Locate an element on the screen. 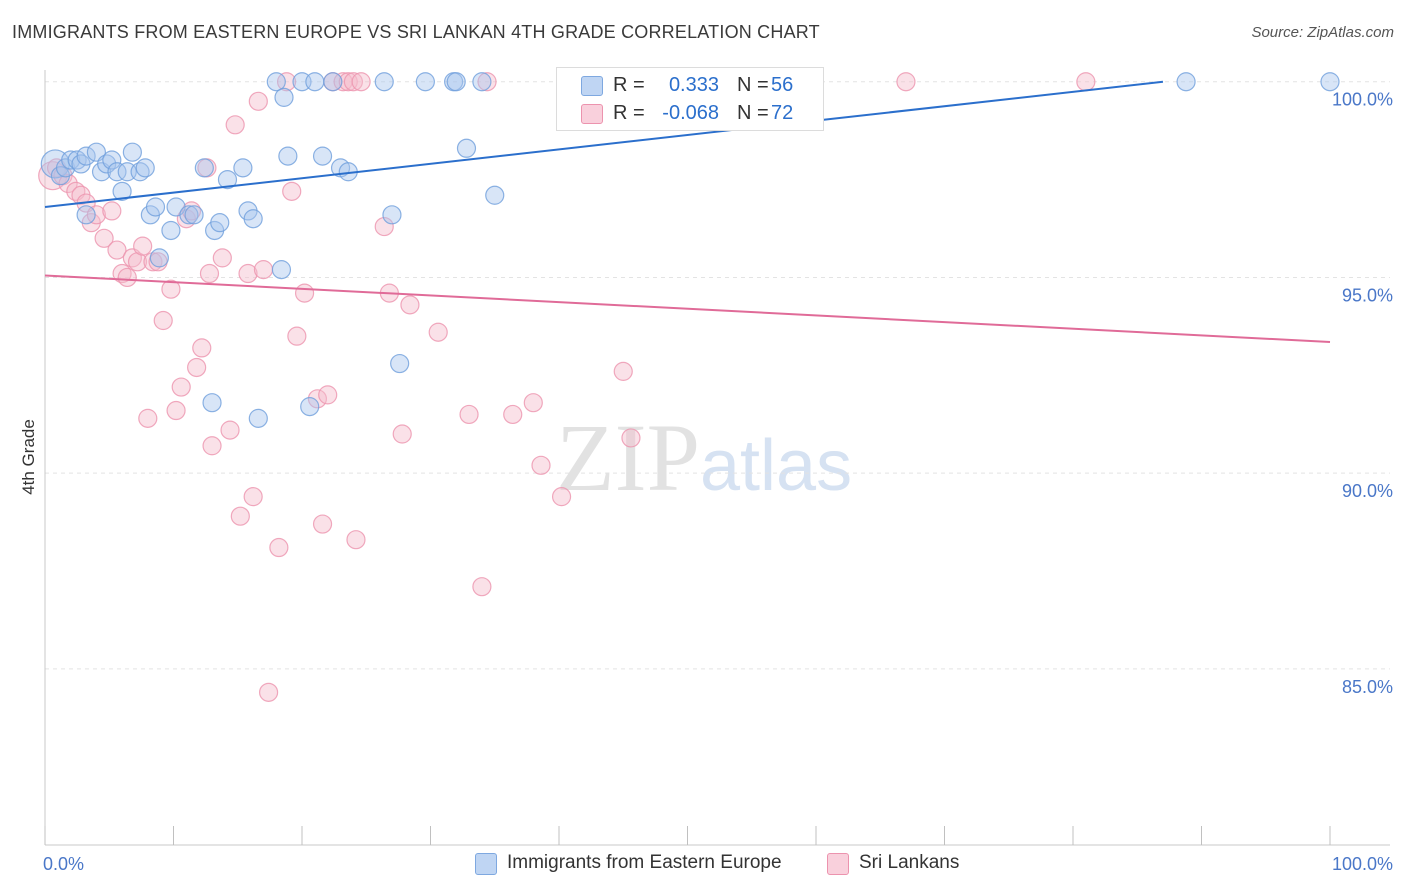 Image resolution: width=1406 pixels, height=892 pixels. y-tick-label: 95.0% is located at coordinates (1367, 295).